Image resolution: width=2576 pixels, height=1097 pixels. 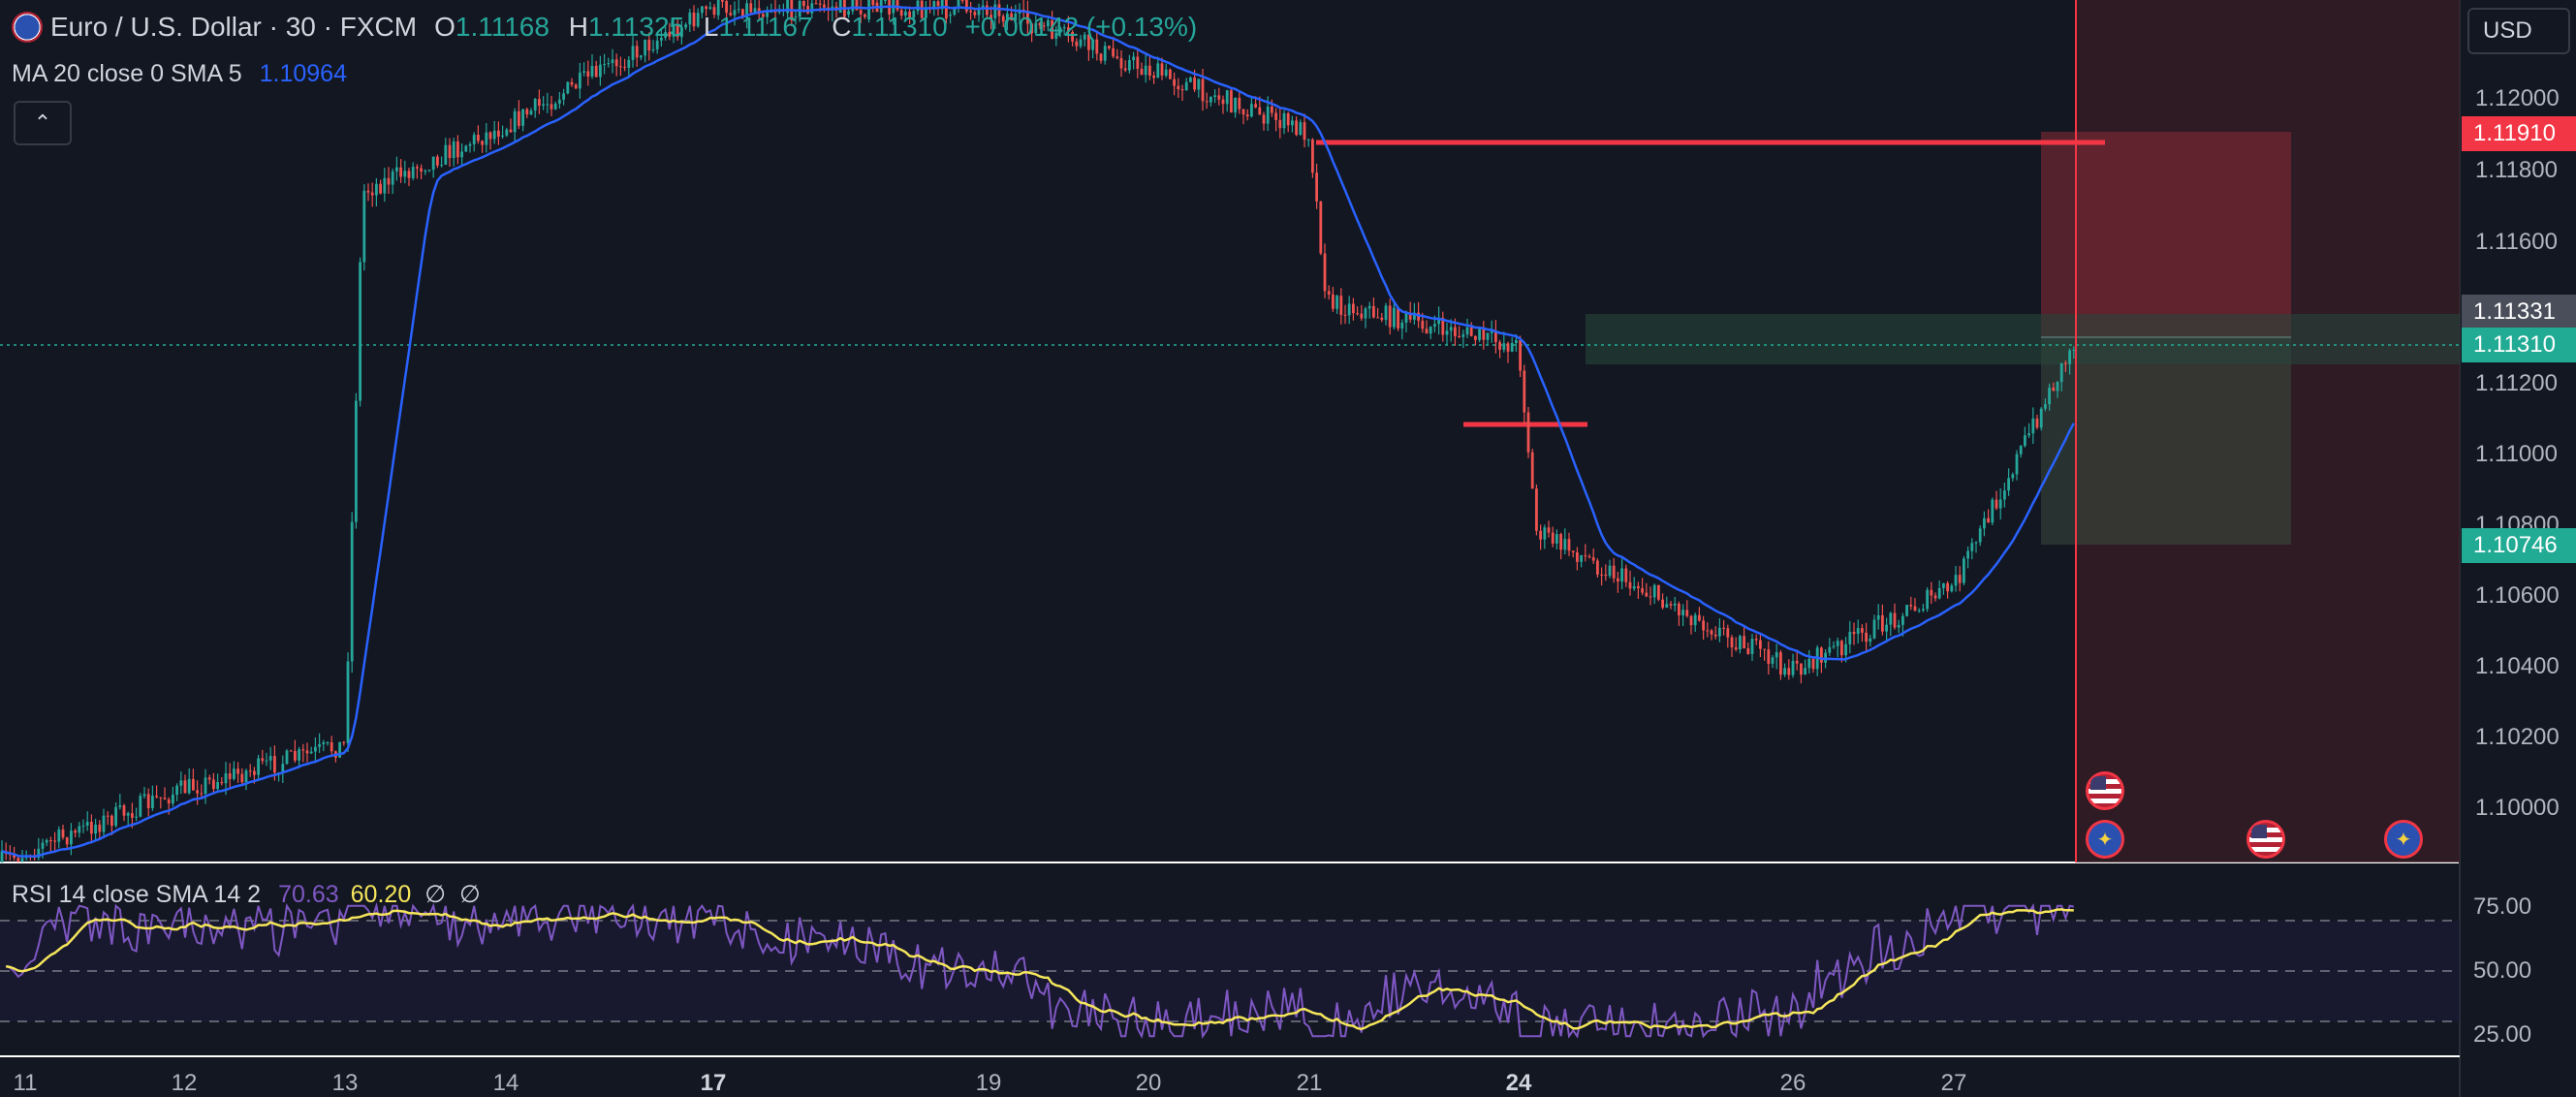 What do you see at coordinates (1792, 1083) in the screenshot?
I see `time-tick: 26` at bounding box center [1792, 1083].